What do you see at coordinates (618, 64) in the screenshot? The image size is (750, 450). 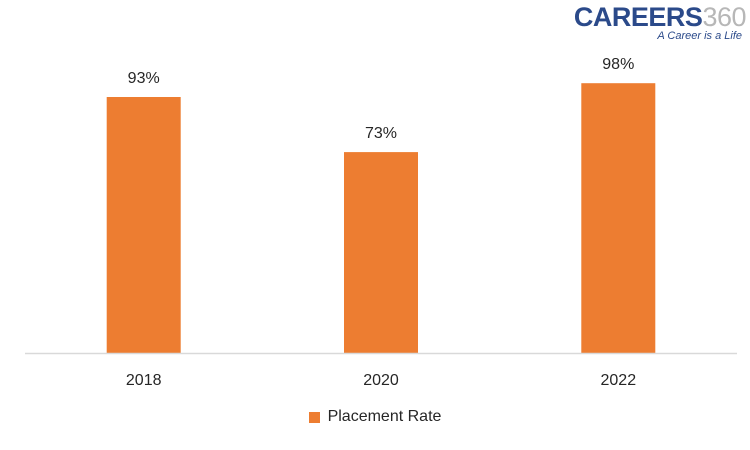 I see `data-label-2022: 98%` at bounding box center [618, 64].